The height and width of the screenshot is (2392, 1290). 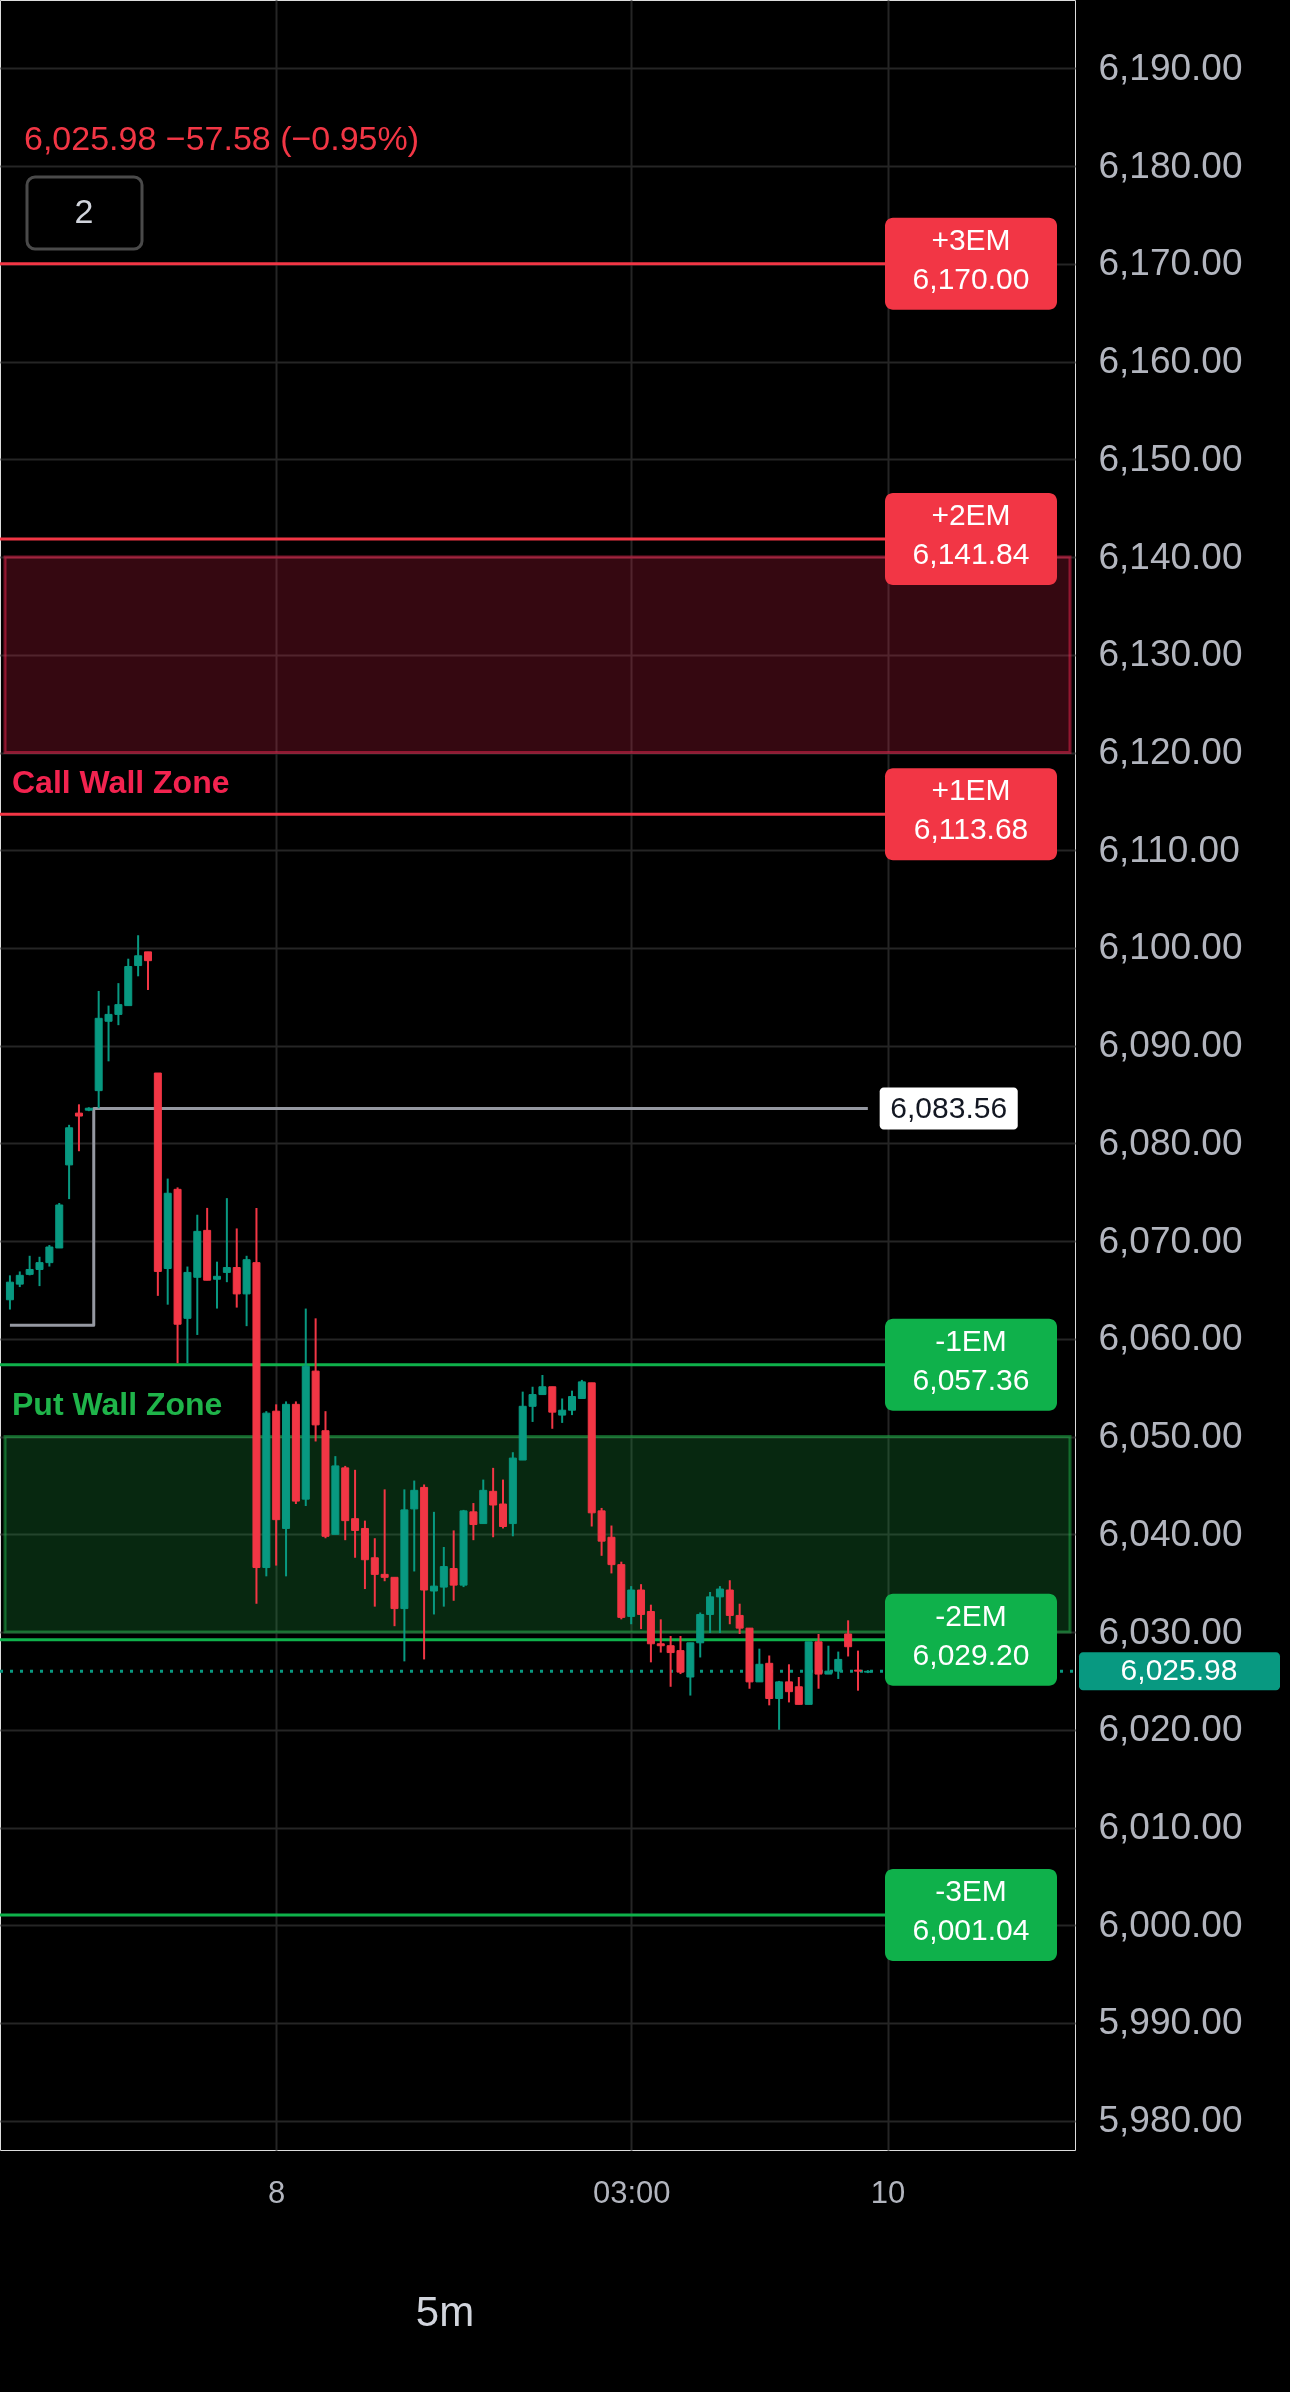 I want to click on y-tick-label: 6,140.00, so click(x=1170, y=556).